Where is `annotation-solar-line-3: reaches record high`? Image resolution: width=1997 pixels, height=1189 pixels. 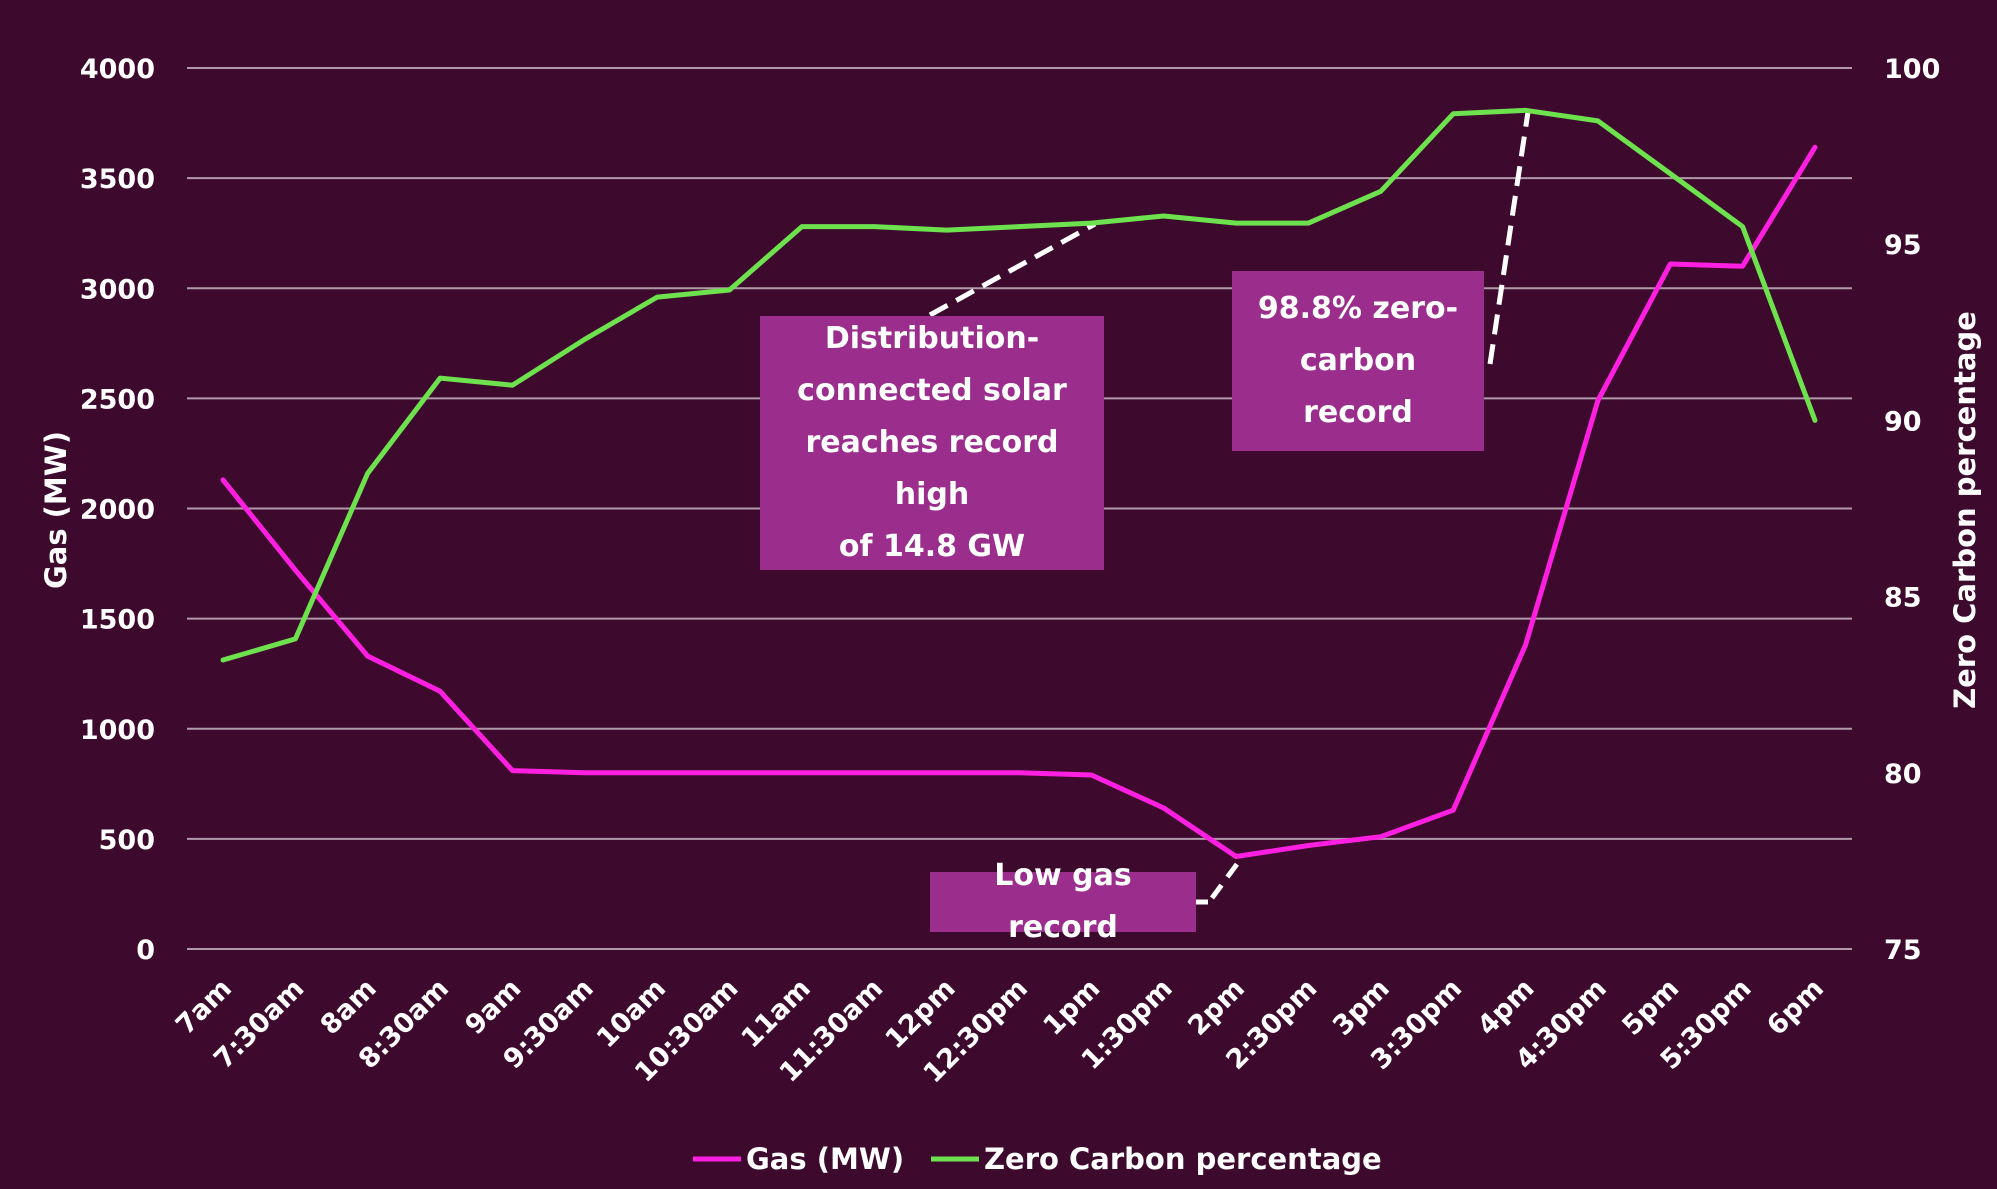 annotation-solar-line-3: reaches record high is located at coordinates (932, 468).